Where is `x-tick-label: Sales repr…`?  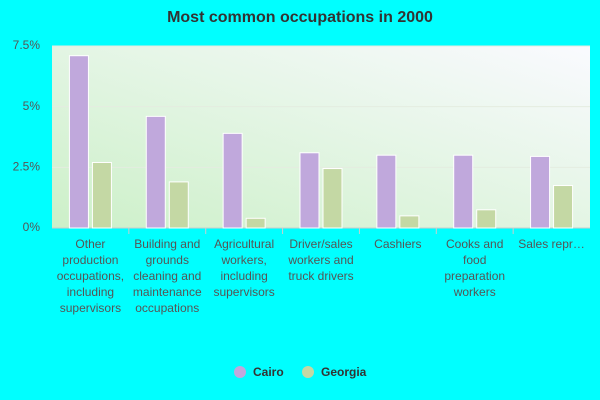 x-tick-label: Sales repr… is located at coordinates (551, 244).